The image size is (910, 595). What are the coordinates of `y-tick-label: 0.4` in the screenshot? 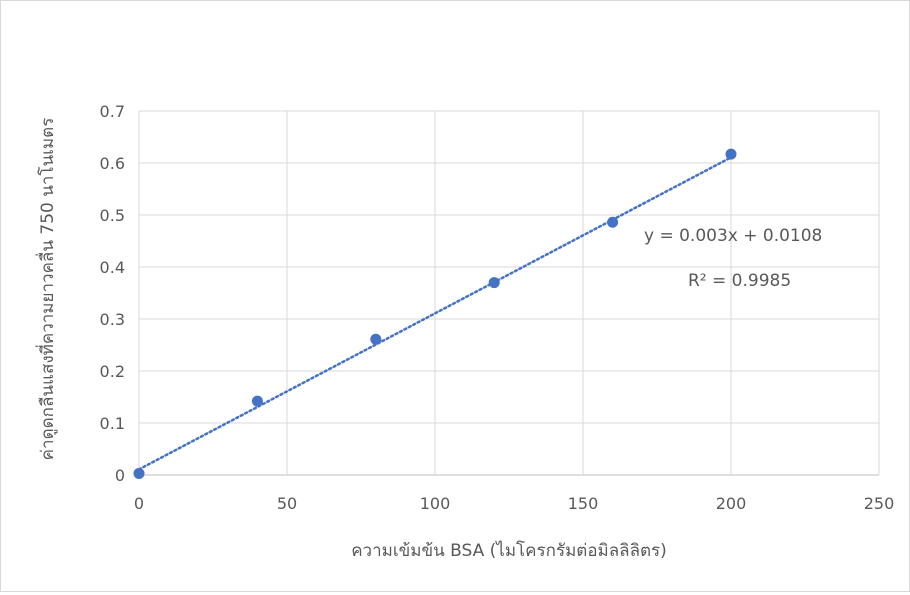 It's located at (112, 267).